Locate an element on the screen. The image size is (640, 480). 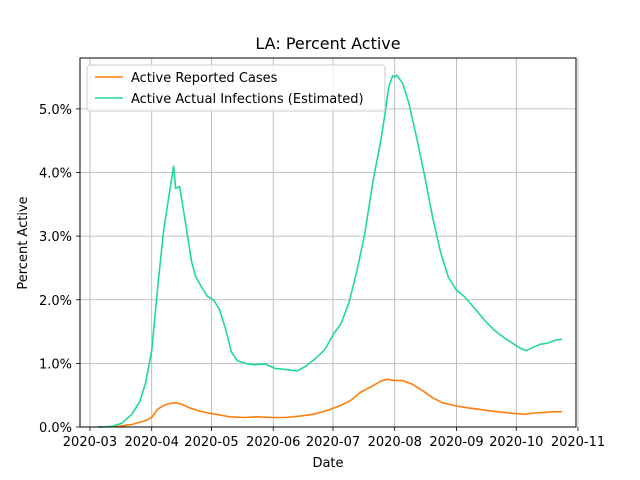
x-tick-label: 2020-10 is located at coordinates (516, 442).